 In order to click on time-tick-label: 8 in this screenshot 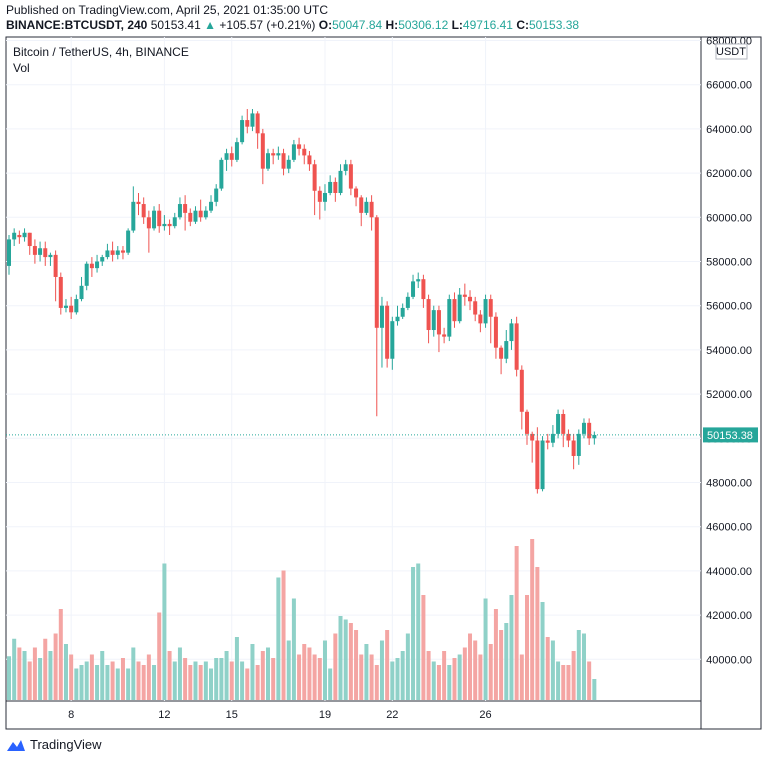, I will do `click(71, 715)`.